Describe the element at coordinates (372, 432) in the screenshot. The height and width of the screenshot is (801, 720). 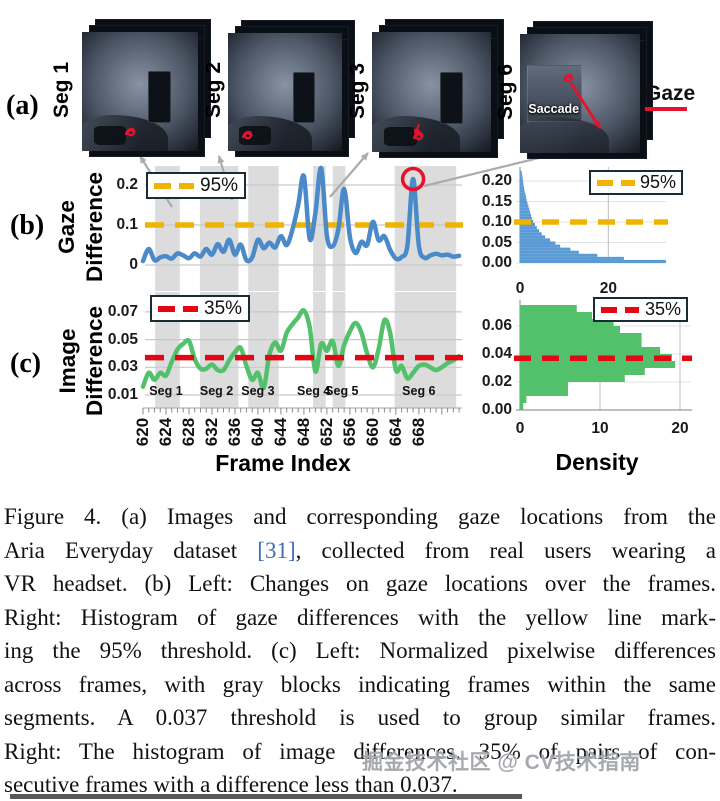
I see `frame-tick-label: 660` at that location.